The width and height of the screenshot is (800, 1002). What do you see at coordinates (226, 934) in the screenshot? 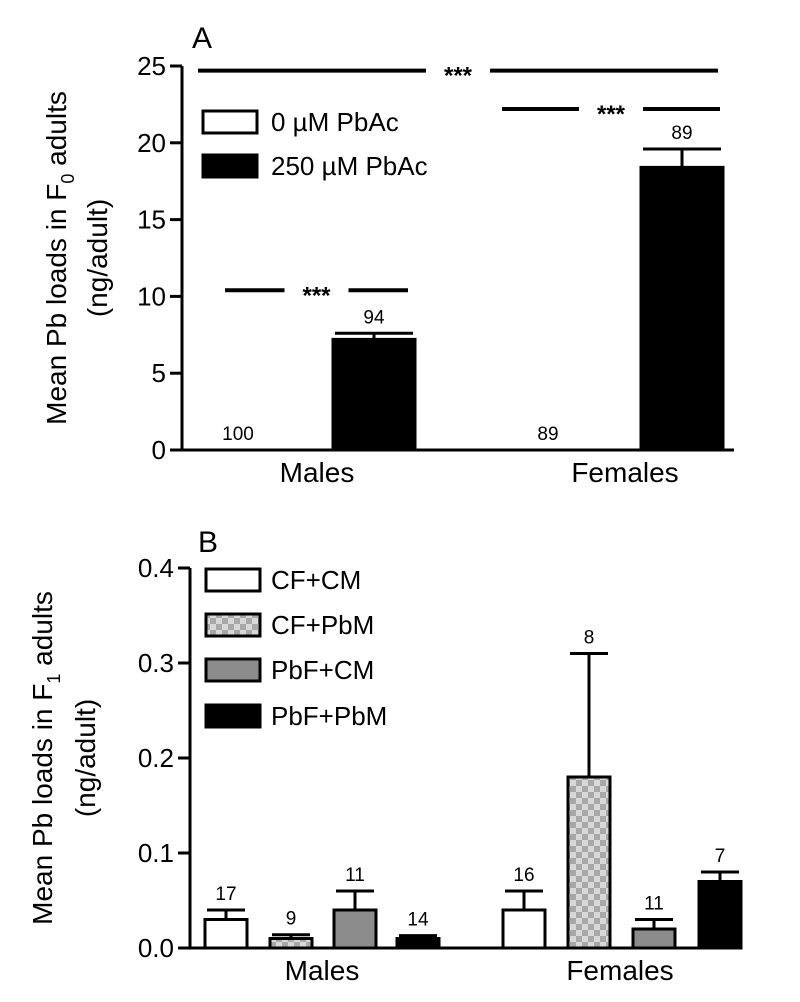
I see `panel-b-males-cf-cm-bar` at bounding box center [226, 934].